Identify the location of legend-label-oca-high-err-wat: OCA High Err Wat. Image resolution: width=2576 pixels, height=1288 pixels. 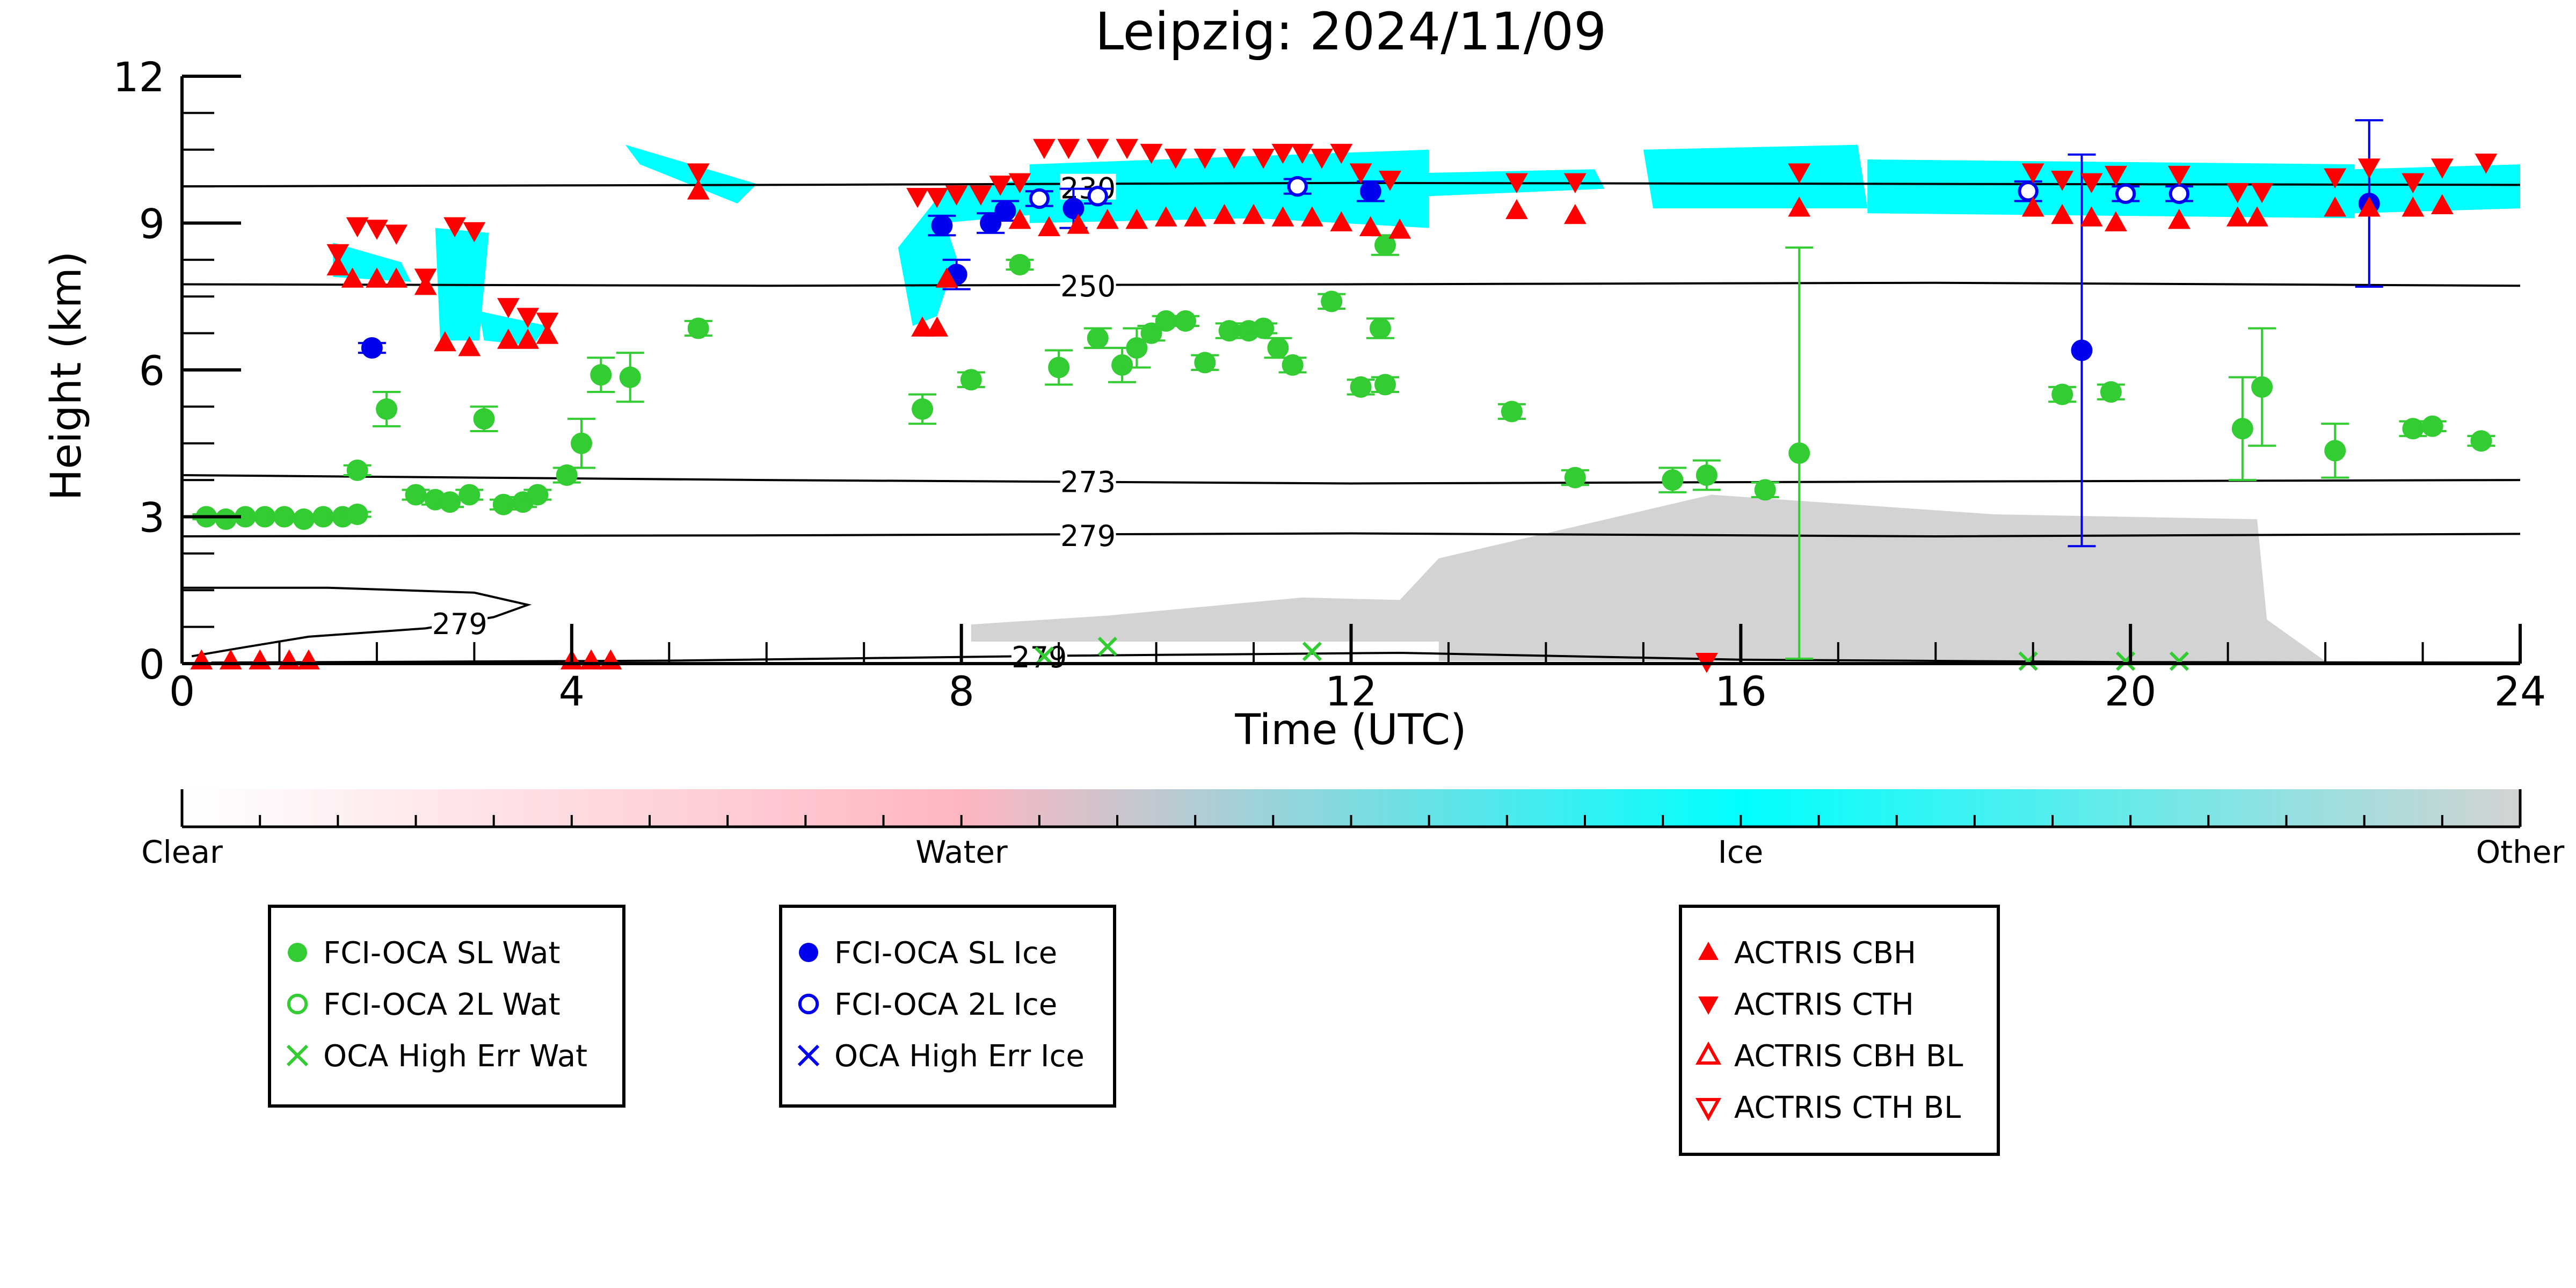
(455, 1056).